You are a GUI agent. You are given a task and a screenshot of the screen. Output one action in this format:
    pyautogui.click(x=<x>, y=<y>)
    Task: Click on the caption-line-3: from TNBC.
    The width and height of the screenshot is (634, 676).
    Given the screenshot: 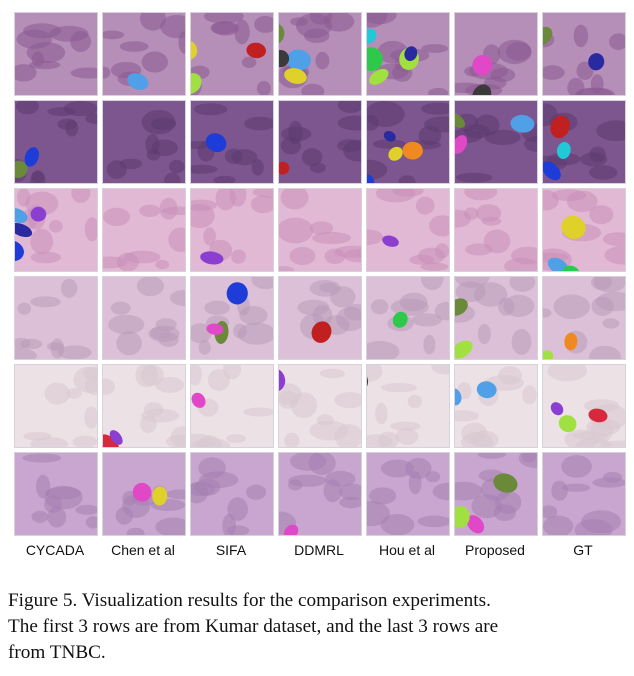 What is the action you would take?
    pyautogui.click(x=57, y=652)
    